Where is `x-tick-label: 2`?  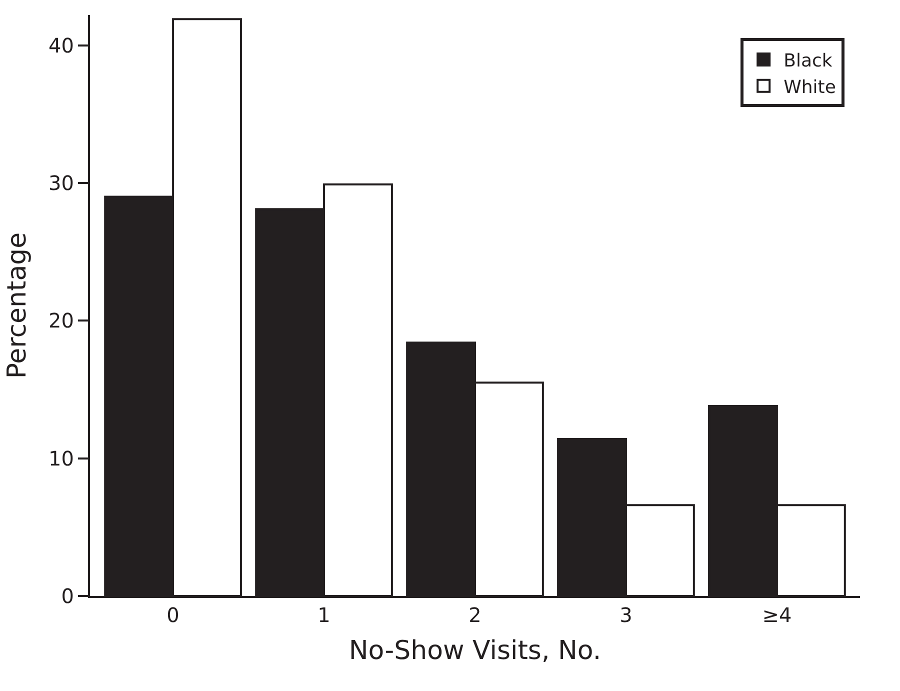
x-tick-label: 2 is located at coordinates (475, 615).